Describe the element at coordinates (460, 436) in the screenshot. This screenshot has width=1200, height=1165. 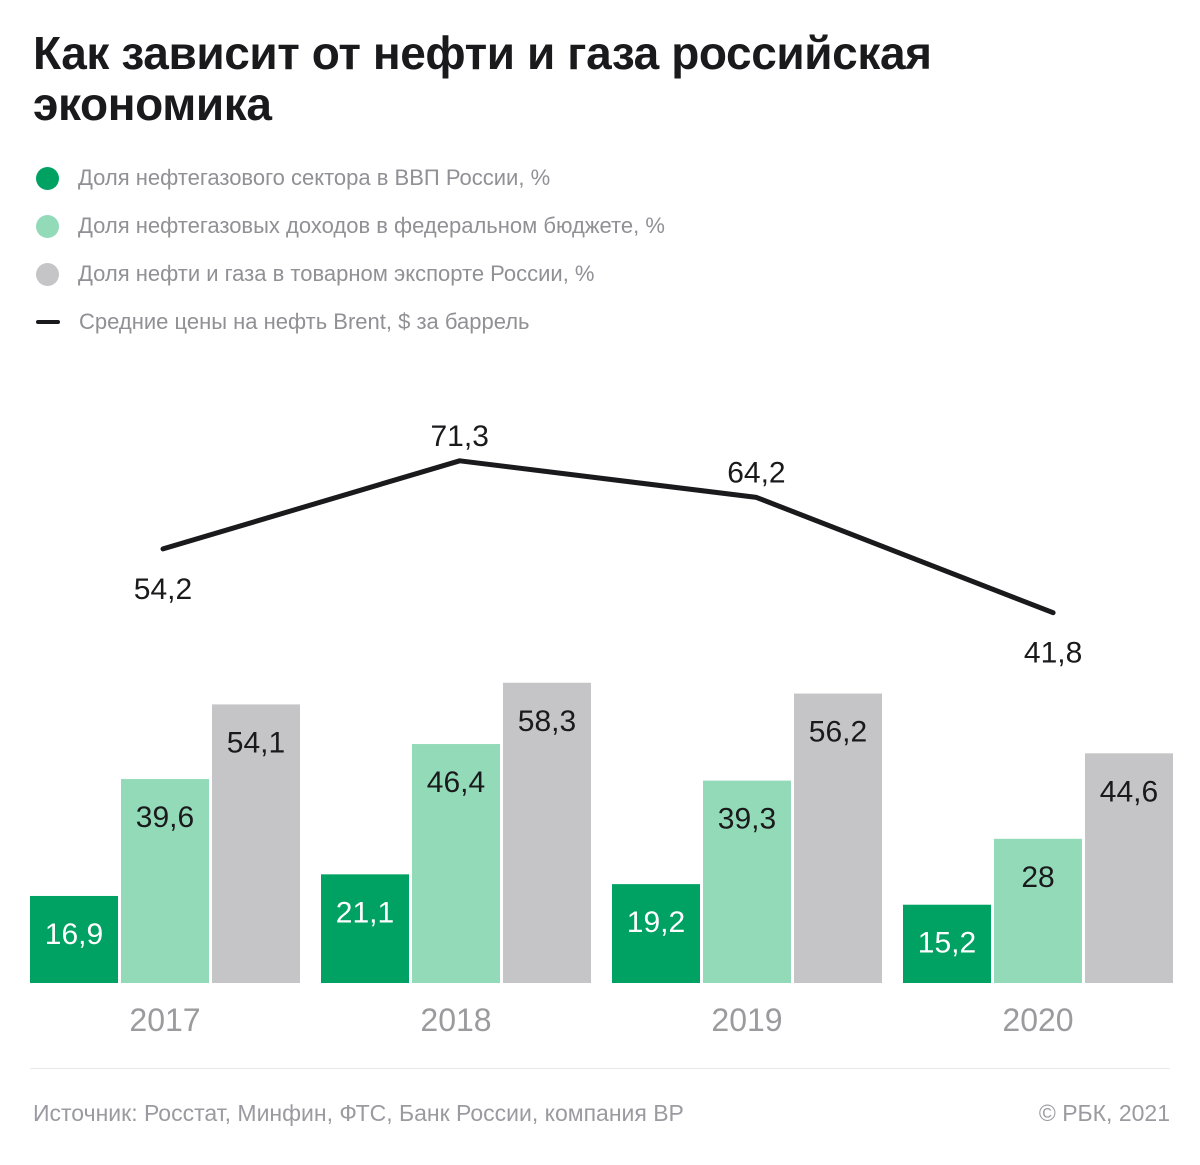
I see `line-value-label: 71,3` at that location.